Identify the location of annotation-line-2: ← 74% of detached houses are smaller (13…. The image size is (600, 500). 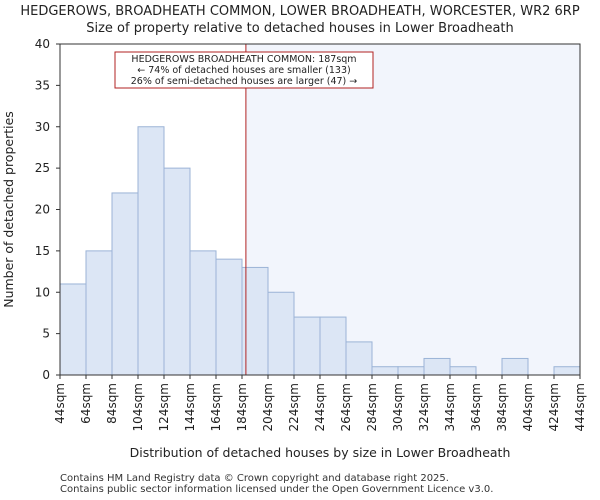
(243, 70).